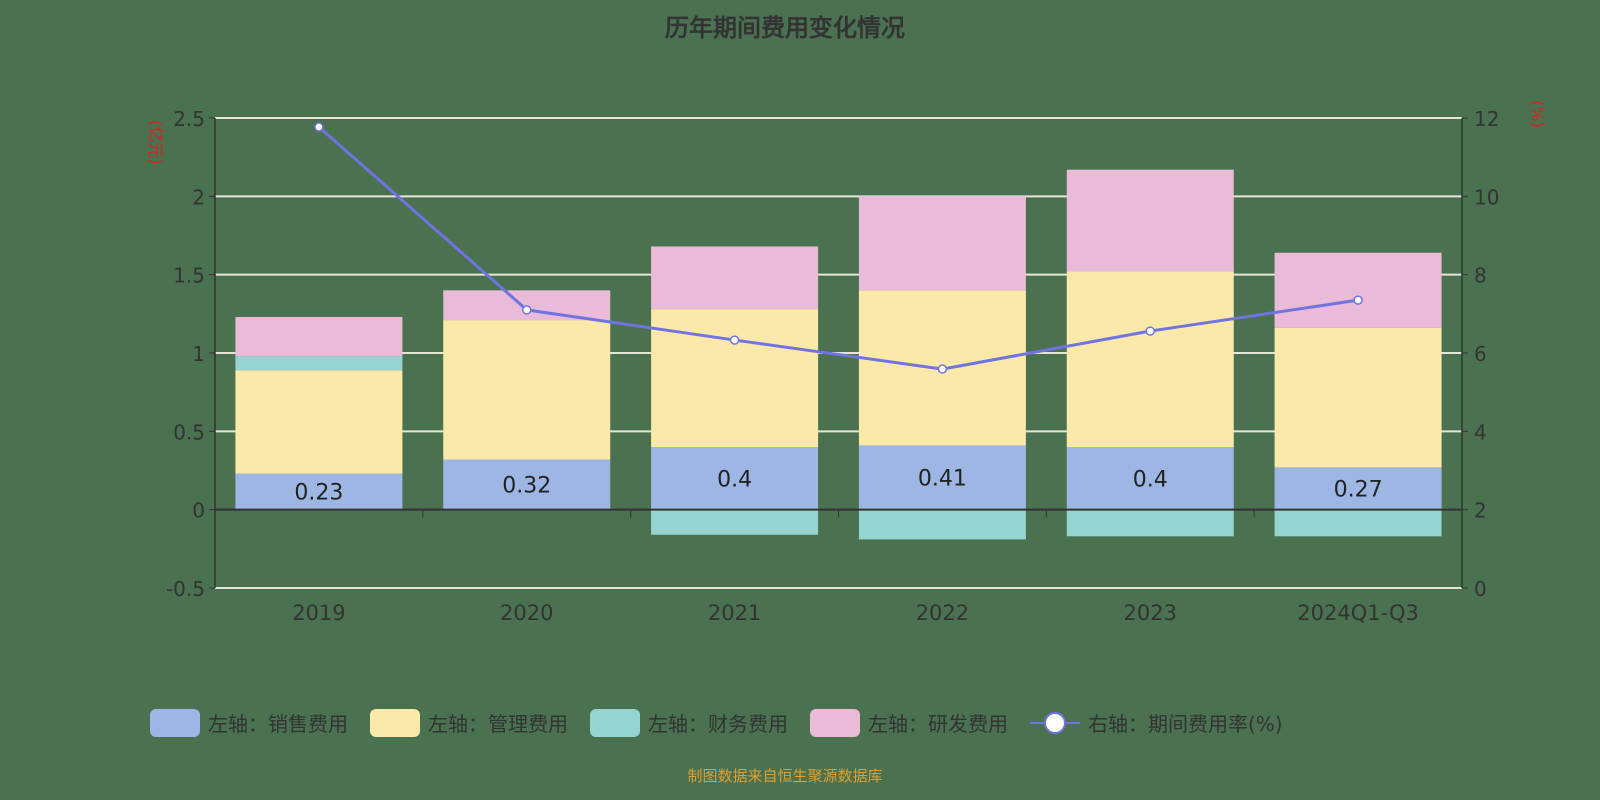  Describe the element at coordinates (1150, 613) in the screenshot. I see `x-tick-label: 2023` at that location.